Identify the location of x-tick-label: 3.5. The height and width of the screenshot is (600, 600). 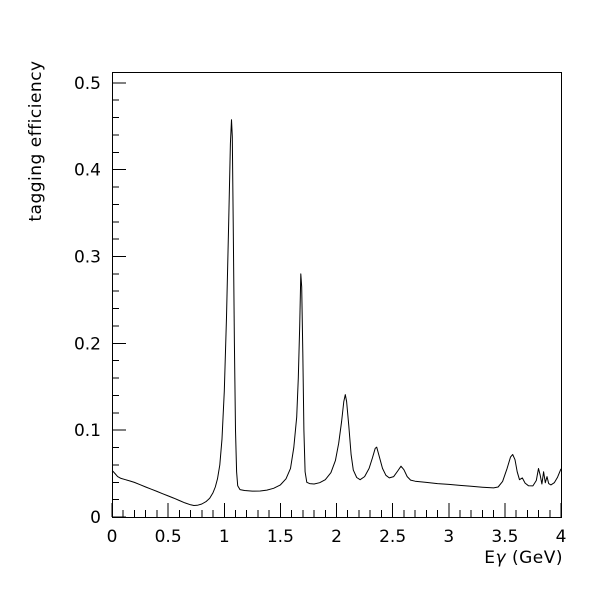
(504, 537).